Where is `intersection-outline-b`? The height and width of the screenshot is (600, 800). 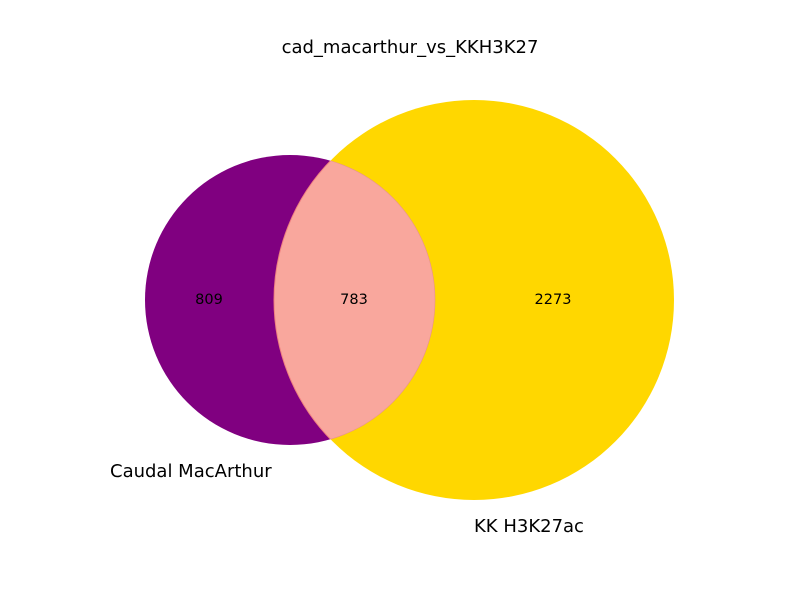 intersection-outline-b is located at coordinates (354, 300).